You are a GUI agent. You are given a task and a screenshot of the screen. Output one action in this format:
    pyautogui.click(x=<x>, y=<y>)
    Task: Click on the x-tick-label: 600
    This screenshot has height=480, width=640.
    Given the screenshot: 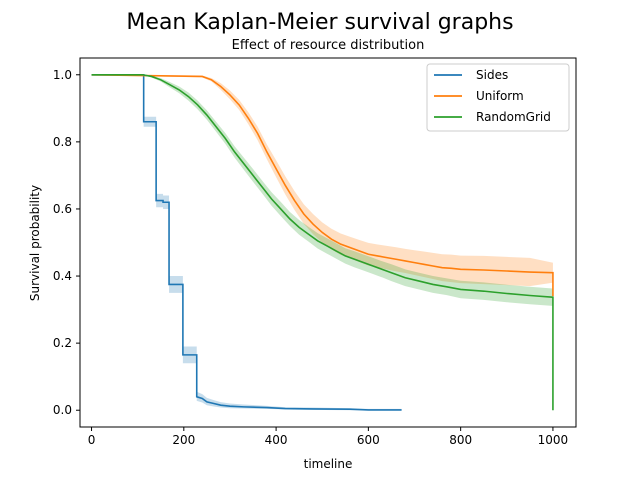 What is the action you would take?
    pyautogui.click(x=368, y=440)
    